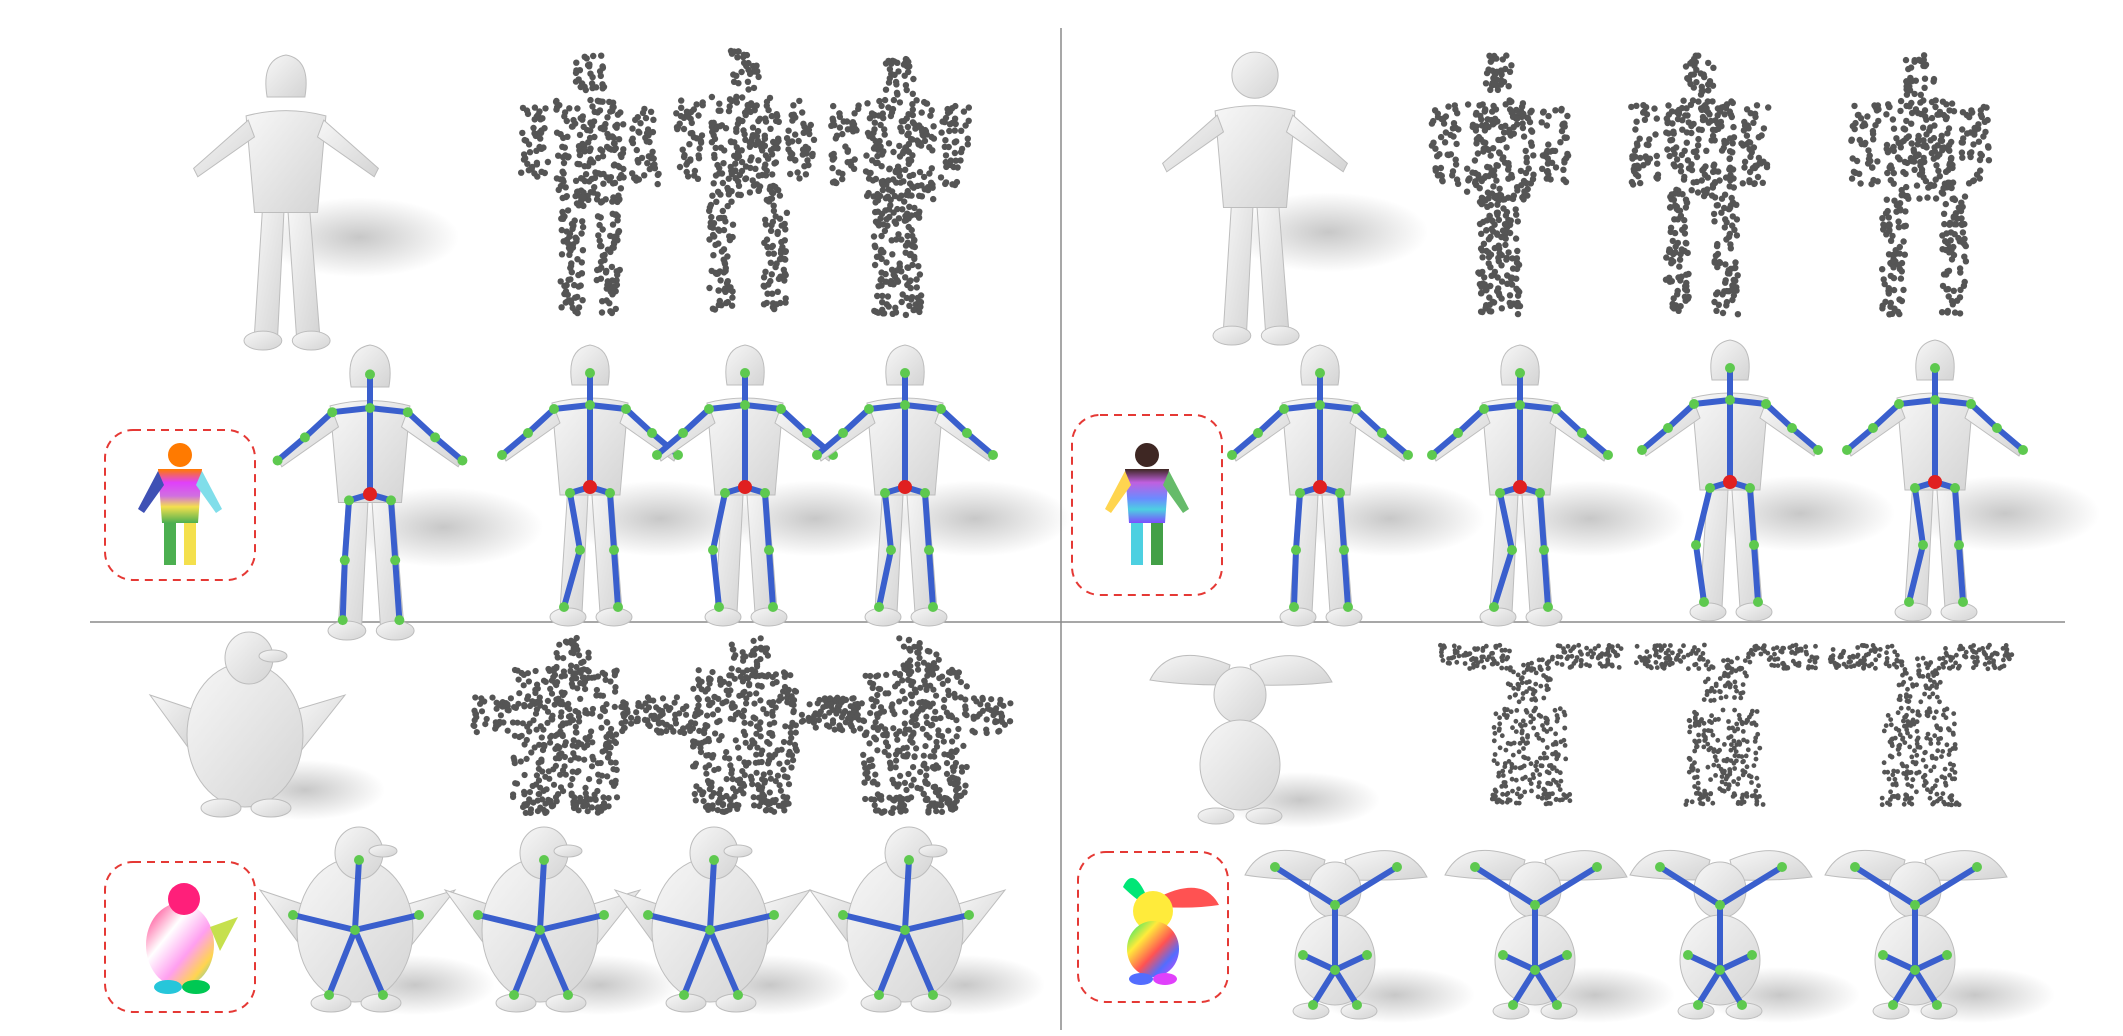 Image resolution: width=2123 pixels, height=1036 pixels. What do you see at coordinates (1730, 360) in the screenshot?
I see `mesh-head` at bounding box center [1730, 360].